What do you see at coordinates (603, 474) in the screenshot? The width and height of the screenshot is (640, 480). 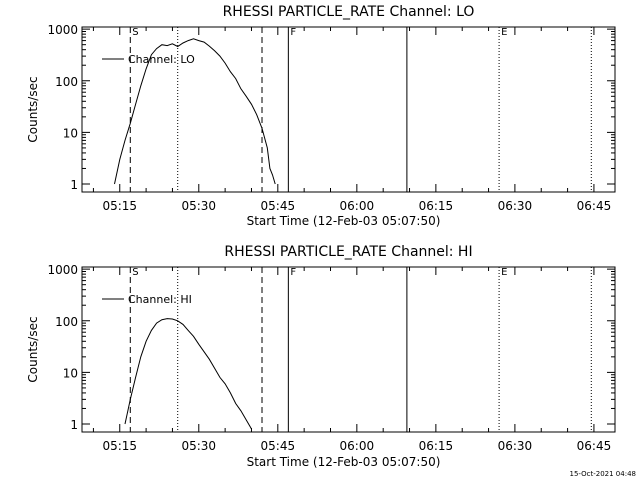 I see `print-timestamp: 15-Oct-2021 04:48` at bounding box center [603, 474].